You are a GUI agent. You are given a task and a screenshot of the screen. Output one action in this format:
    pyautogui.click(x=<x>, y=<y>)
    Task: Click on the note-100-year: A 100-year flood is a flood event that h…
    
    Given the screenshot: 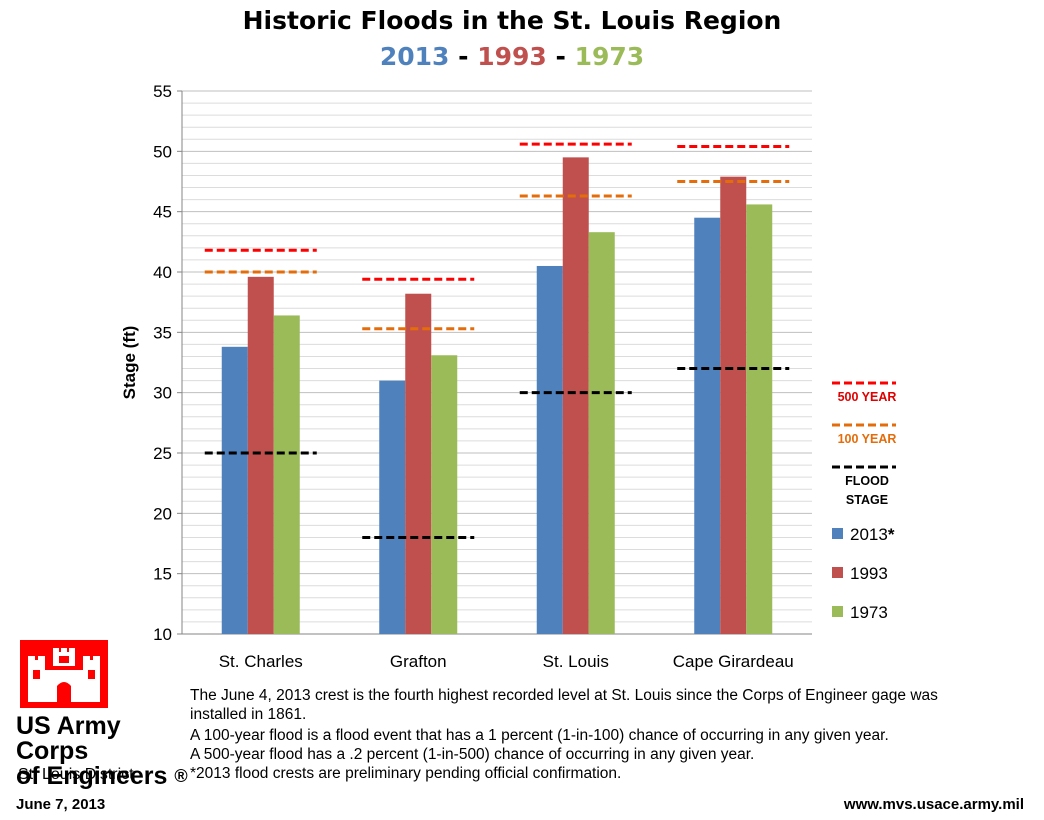 What is the action you would take?
    pyautogui.click(x=539, y=735)
    